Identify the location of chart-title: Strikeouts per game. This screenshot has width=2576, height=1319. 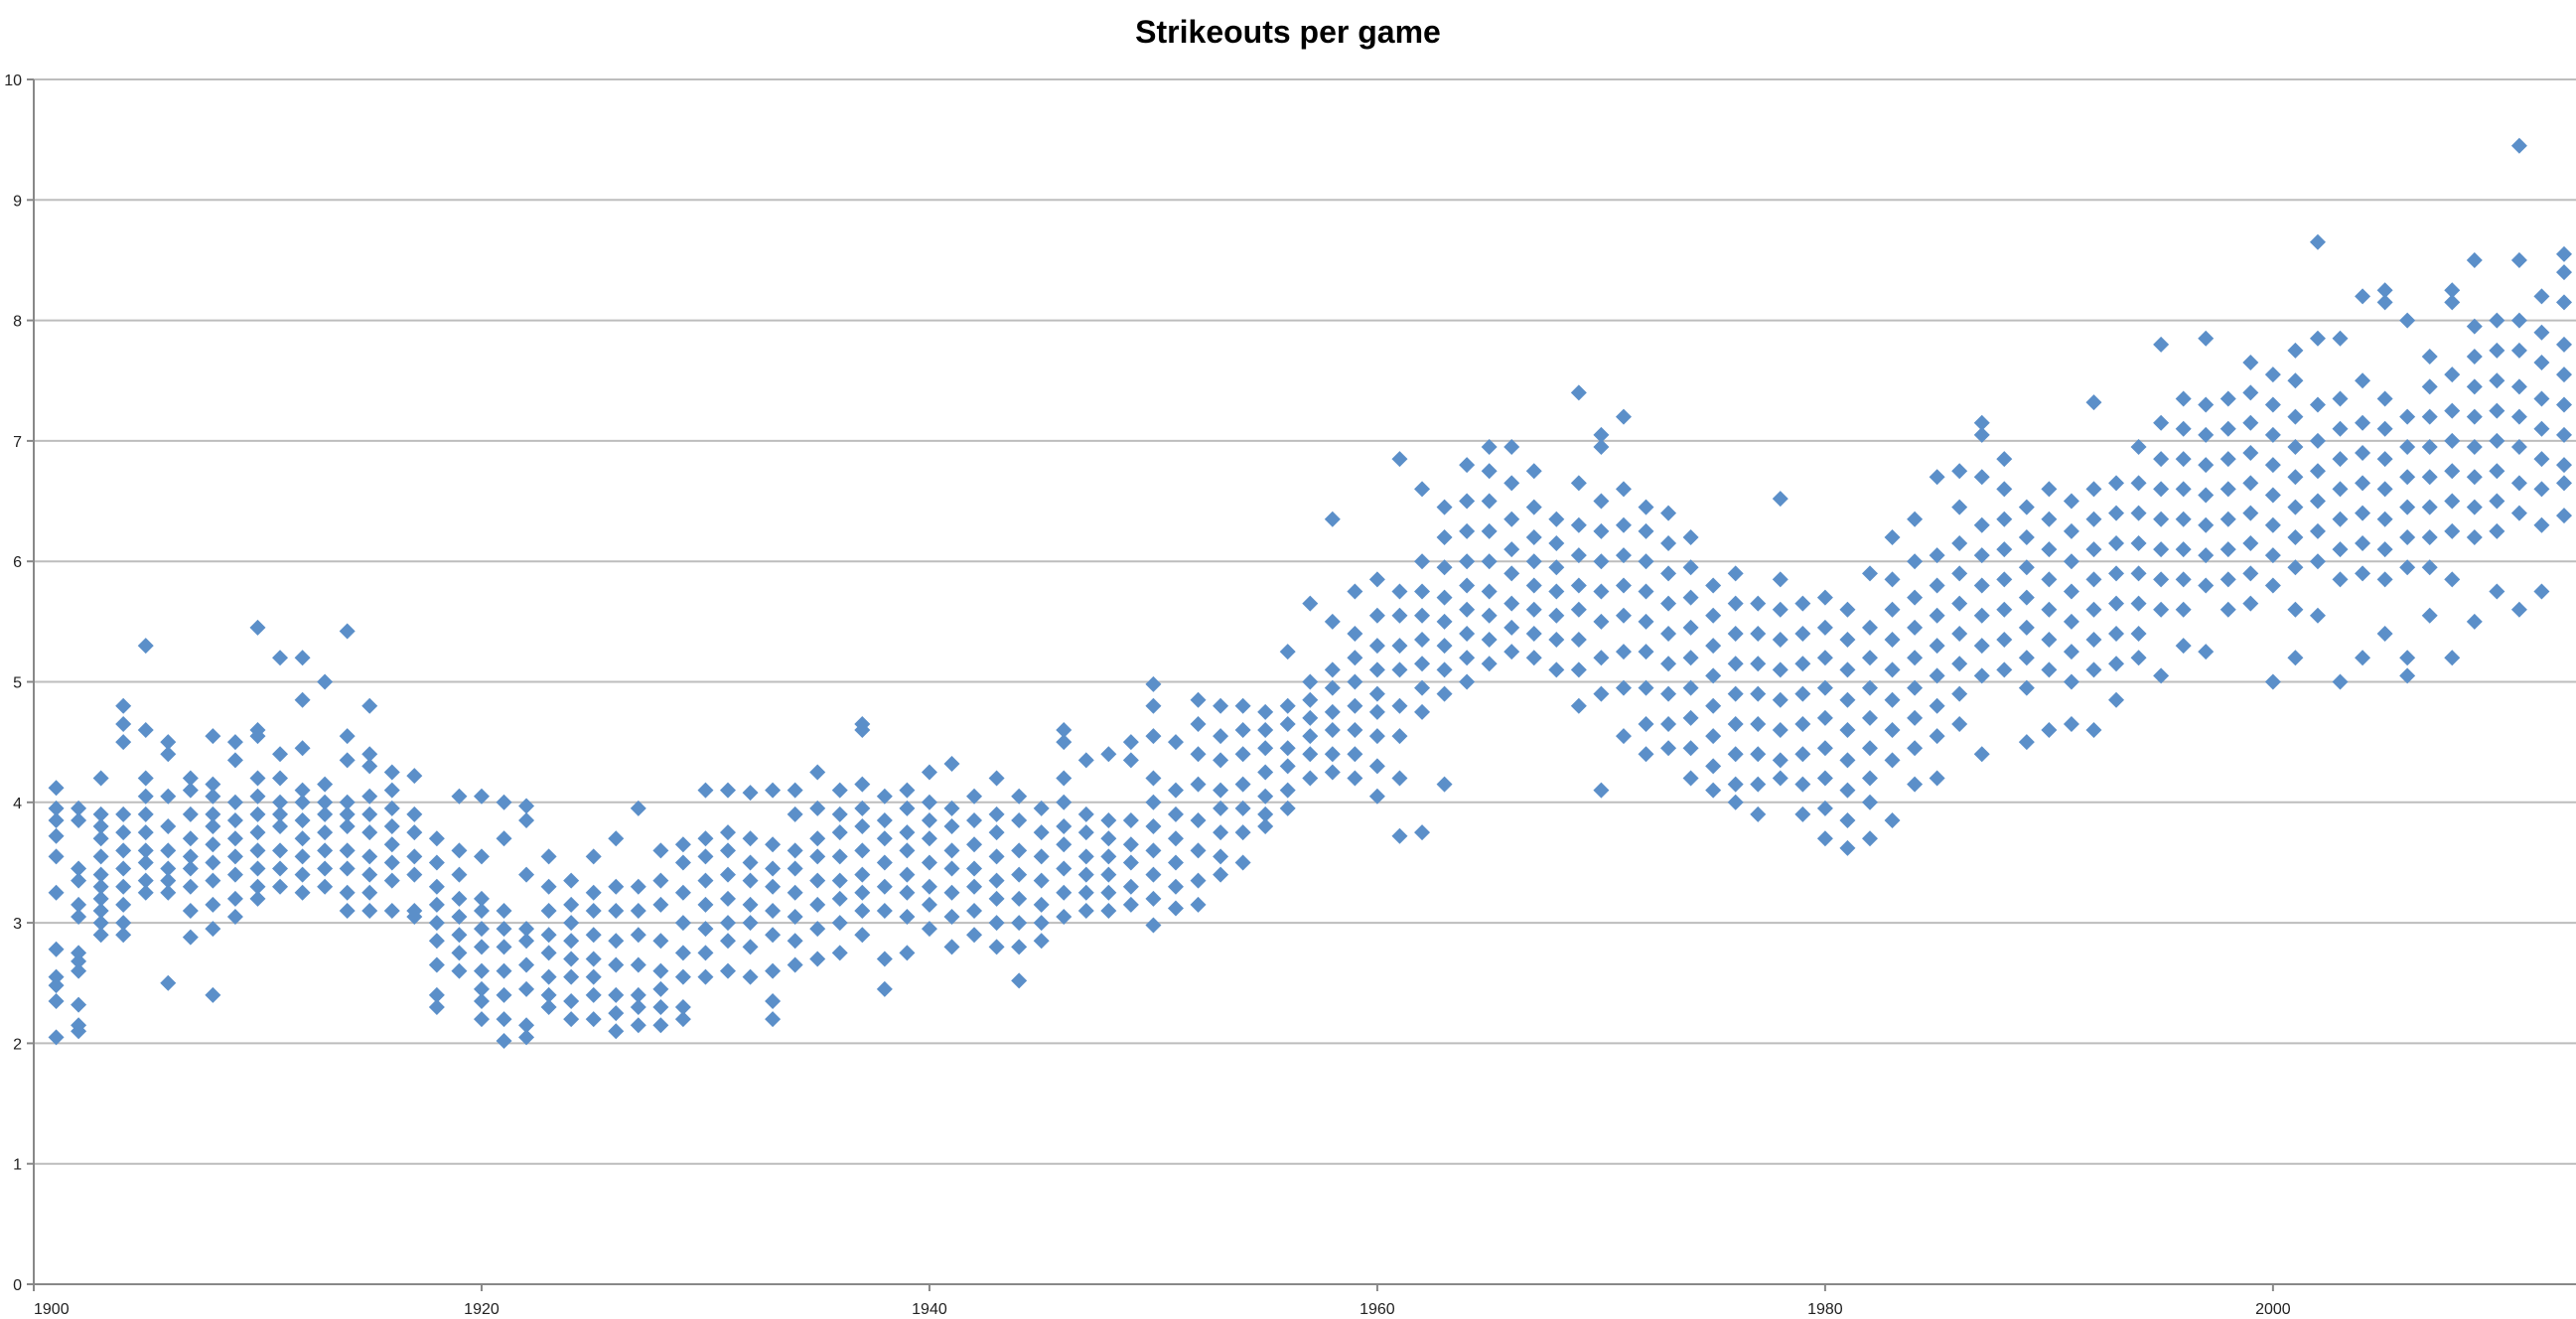
(1288, 32).